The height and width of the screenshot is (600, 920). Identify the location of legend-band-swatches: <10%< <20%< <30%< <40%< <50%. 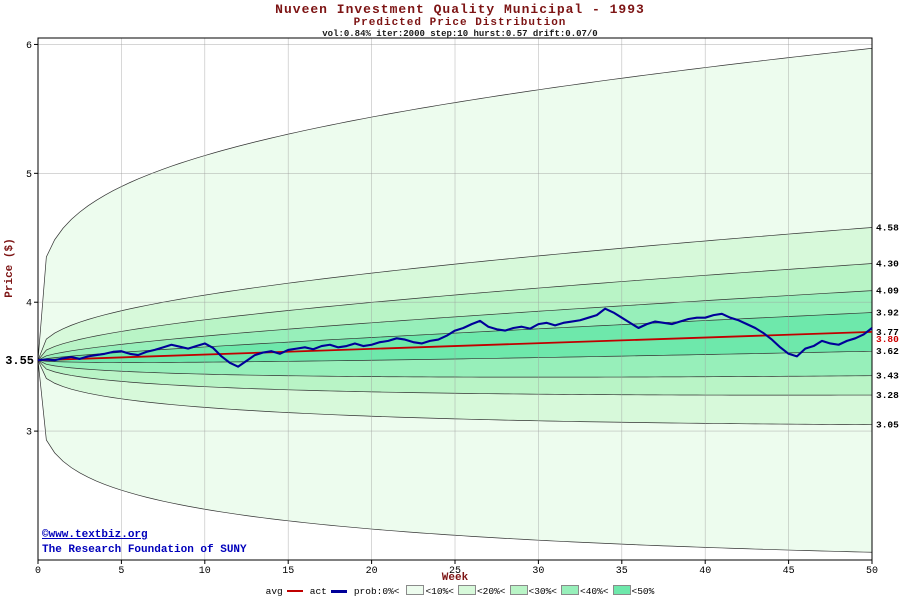
(528, 591).